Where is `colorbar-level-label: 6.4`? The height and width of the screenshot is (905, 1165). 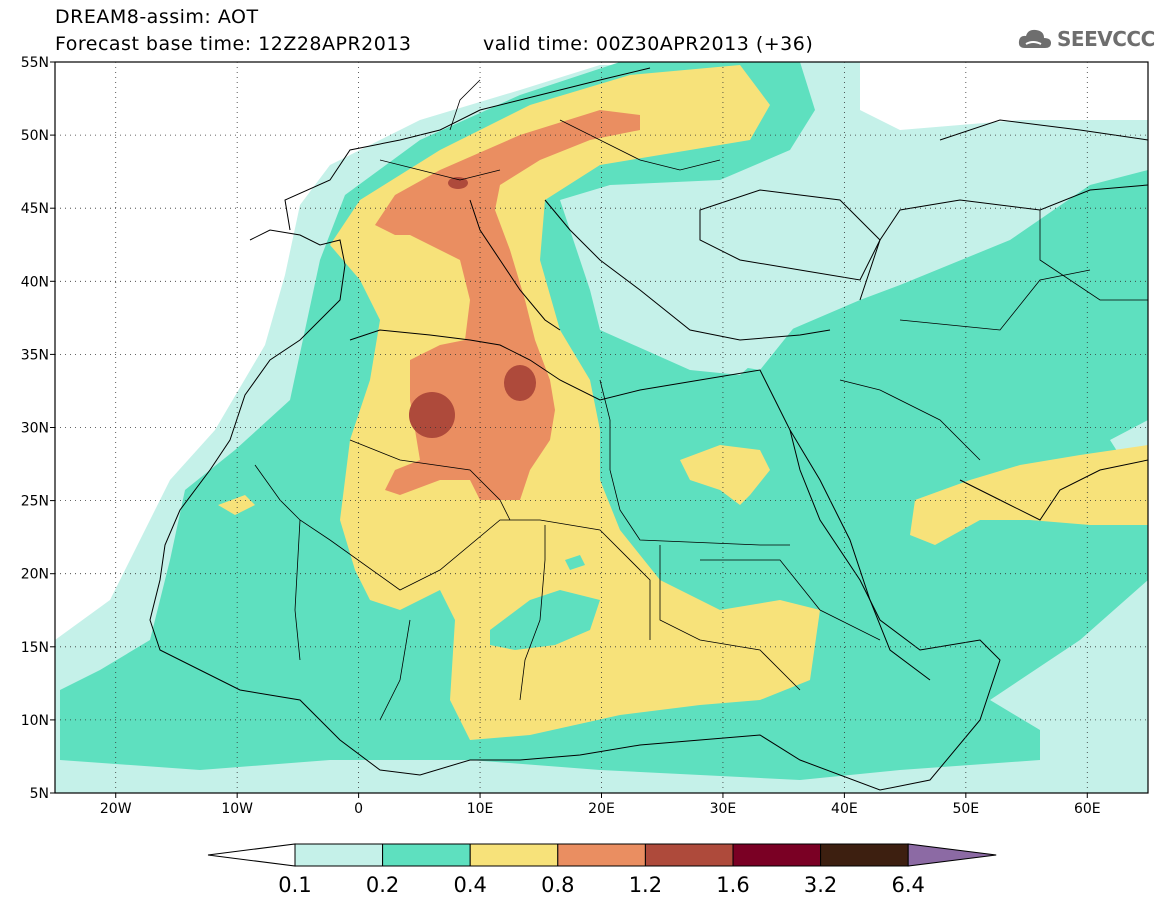 colorbar-level-label: 6.4 is located at coordinates (907, 885).